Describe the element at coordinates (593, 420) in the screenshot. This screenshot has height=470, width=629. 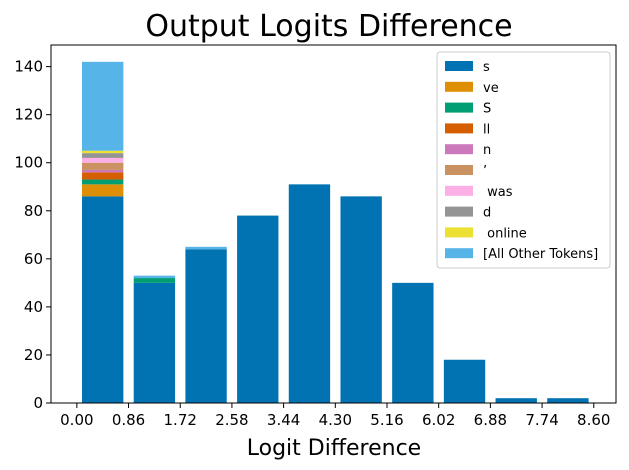
I see `x-tick-label: 8.60` at that location.